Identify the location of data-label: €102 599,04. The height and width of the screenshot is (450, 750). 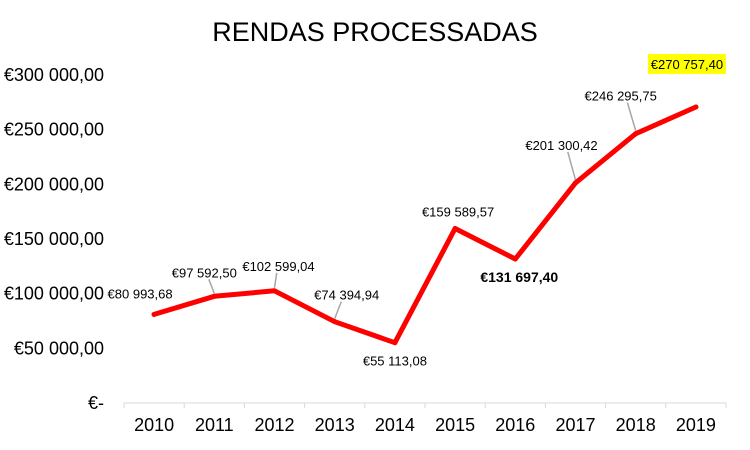
(278, 266).